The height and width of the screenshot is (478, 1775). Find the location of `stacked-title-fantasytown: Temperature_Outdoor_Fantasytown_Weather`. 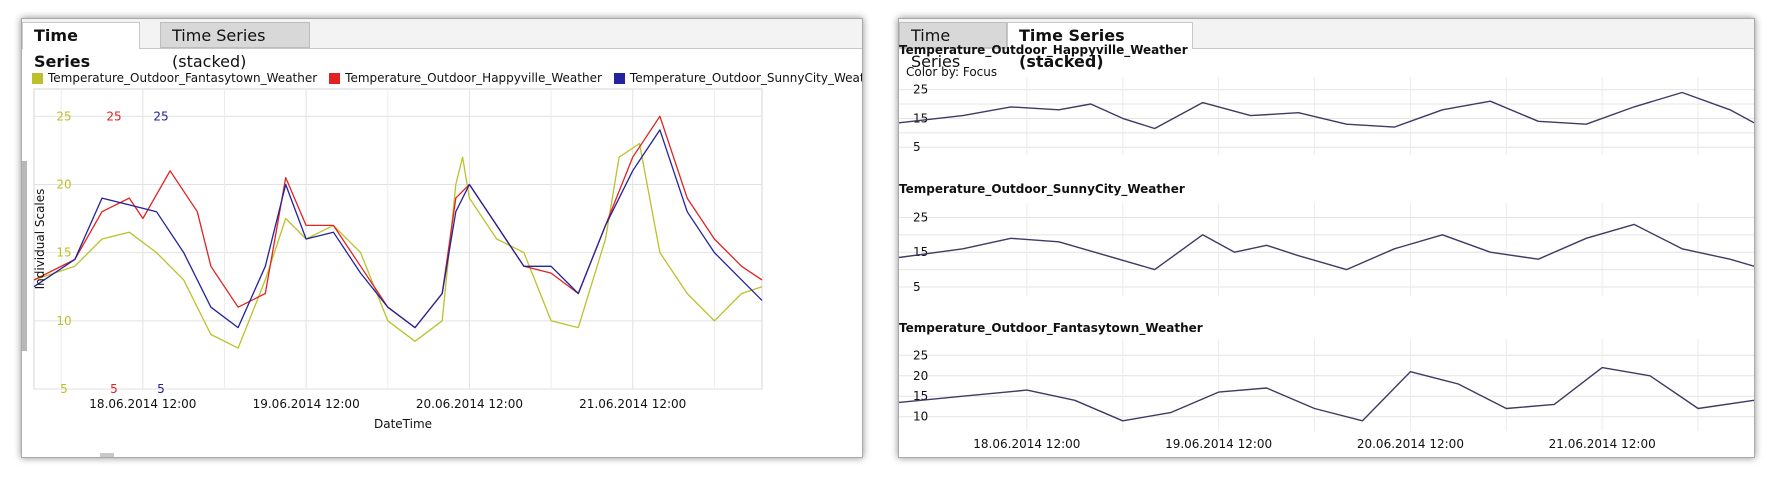

stacked-title-fantasytown: Temperature_Outdoor_Fantasytown_Weather is located at coordinates (1051, 328).